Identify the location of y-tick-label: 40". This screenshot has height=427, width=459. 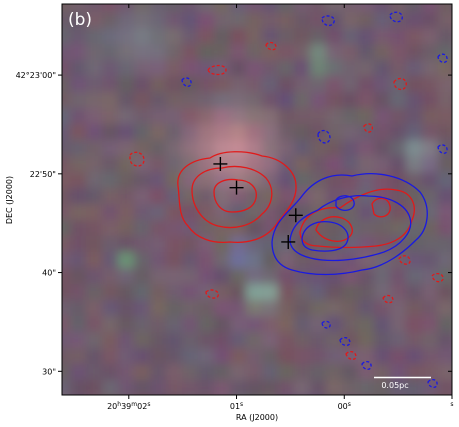
(49, 273).